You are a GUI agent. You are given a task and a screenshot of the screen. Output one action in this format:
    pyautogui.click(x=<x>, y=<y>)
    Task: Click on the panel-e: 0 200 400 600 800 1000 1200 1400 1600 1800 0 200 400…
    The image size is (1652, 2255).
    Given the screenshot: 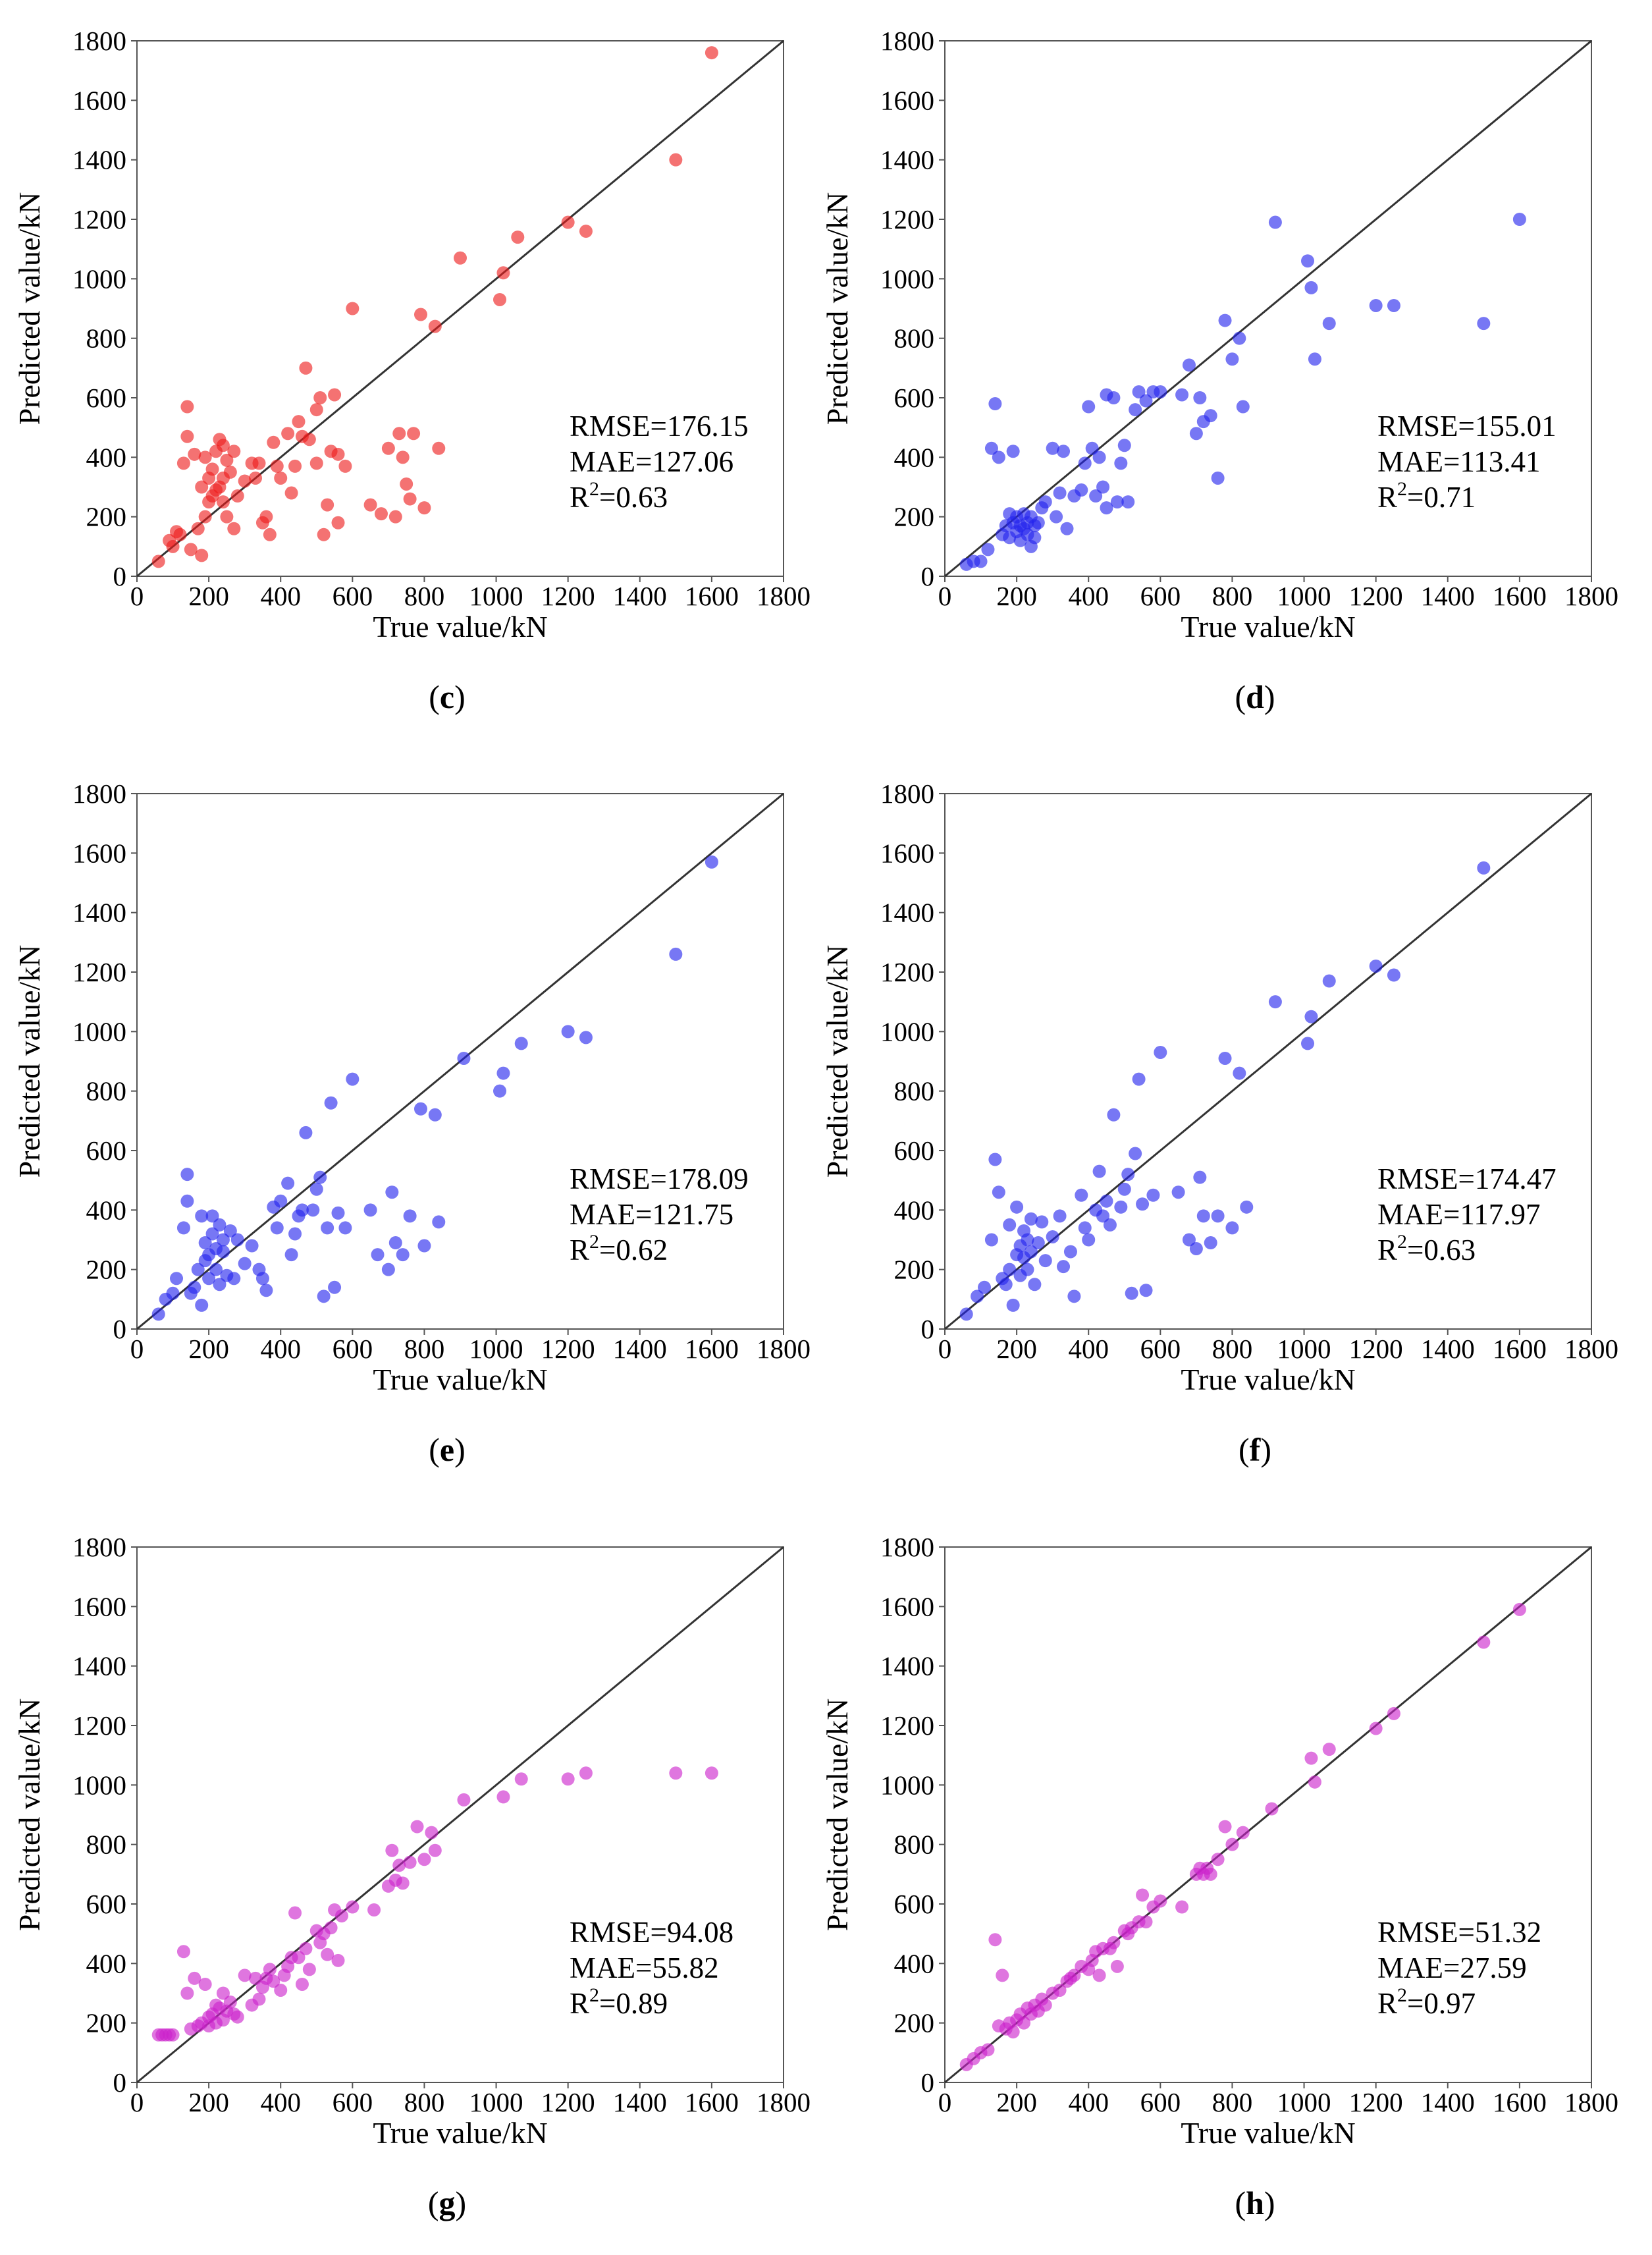 What is the action you would take?
    pyautogui.click(x=412, y=1123)
    